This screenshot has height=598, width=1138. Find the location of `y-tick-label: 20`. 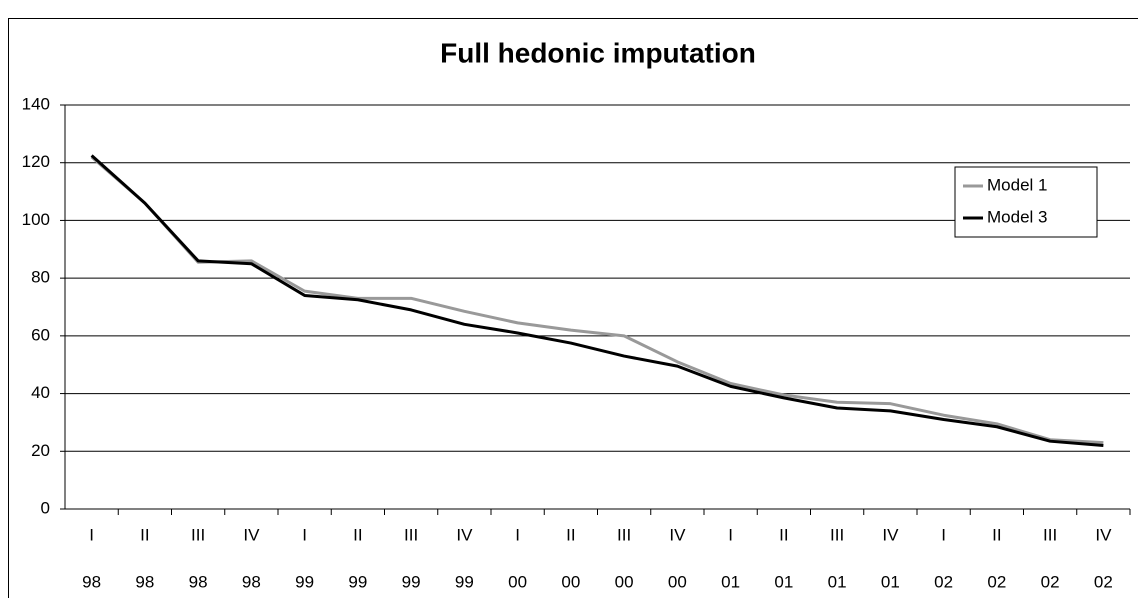

y-tick-label: 20 is located at coordinates (40, 450).